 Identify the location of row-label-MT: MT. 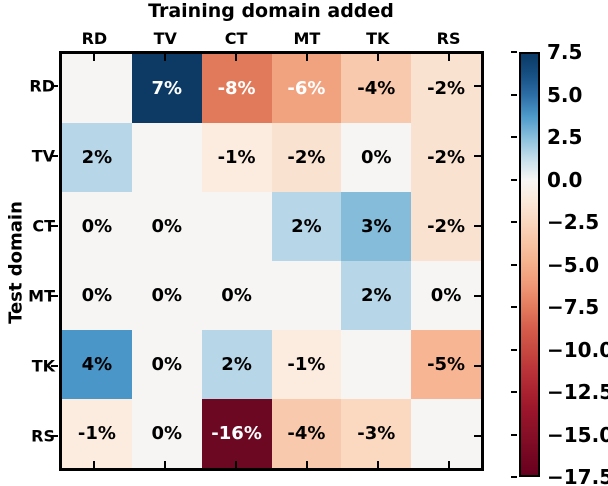
(41, 296).